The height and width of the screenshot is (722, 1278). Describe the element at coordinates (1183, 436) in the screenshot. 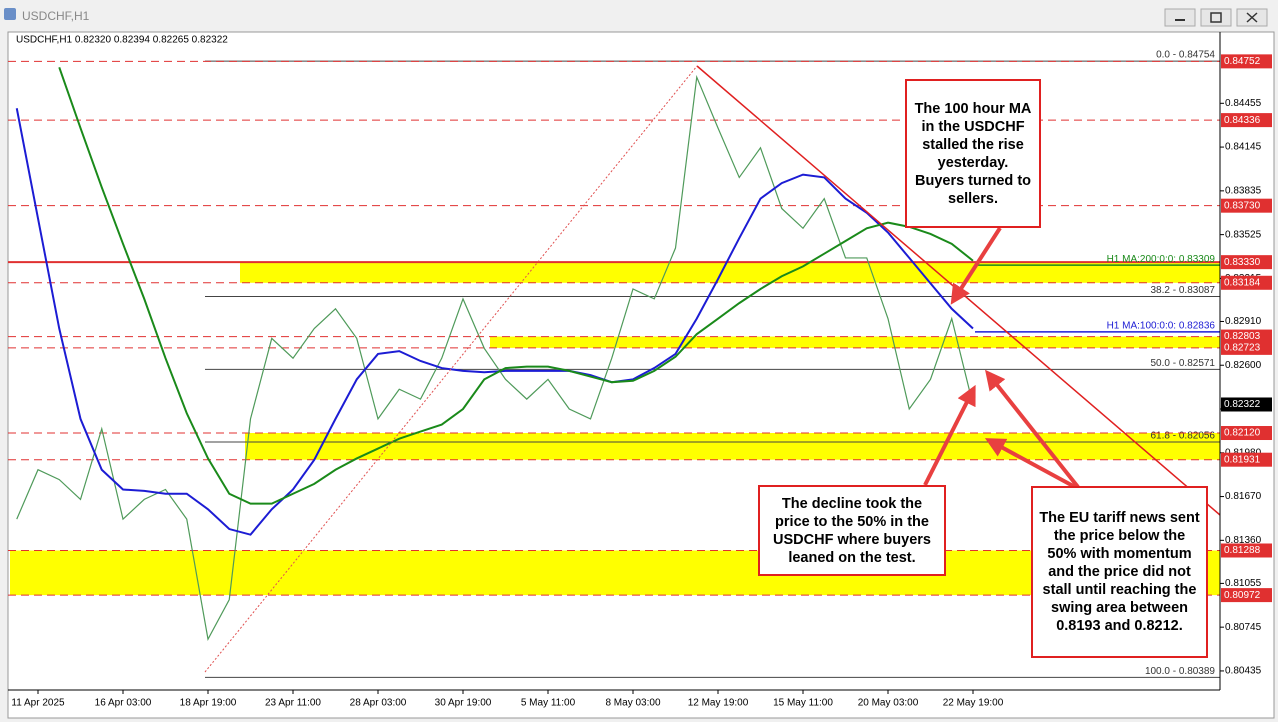

I see `fib-label: 61.8 - 0.82056` at that location.